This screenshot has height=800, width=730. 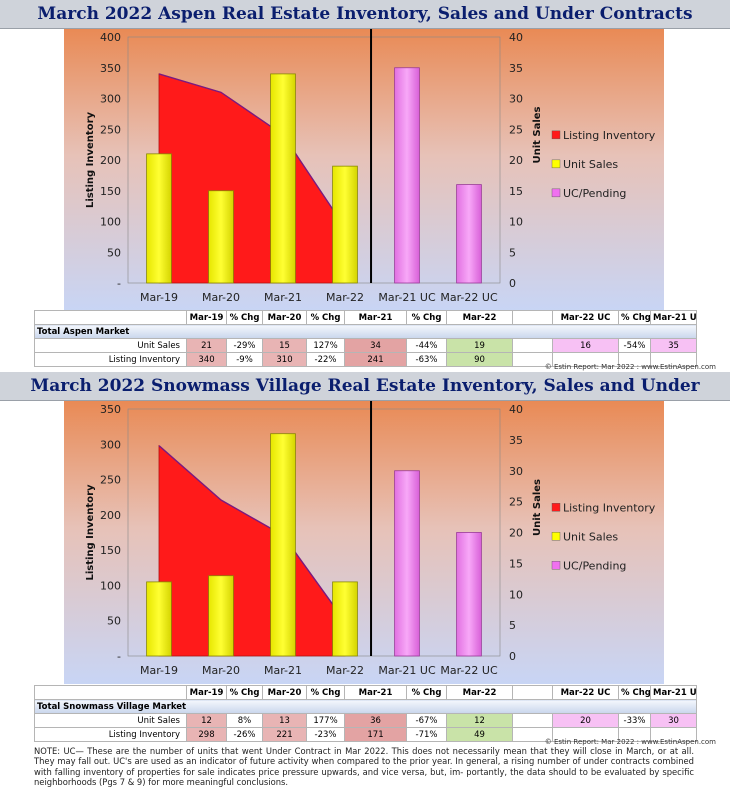 I want to click on table-cell: 30, so click(x=673, y=720).